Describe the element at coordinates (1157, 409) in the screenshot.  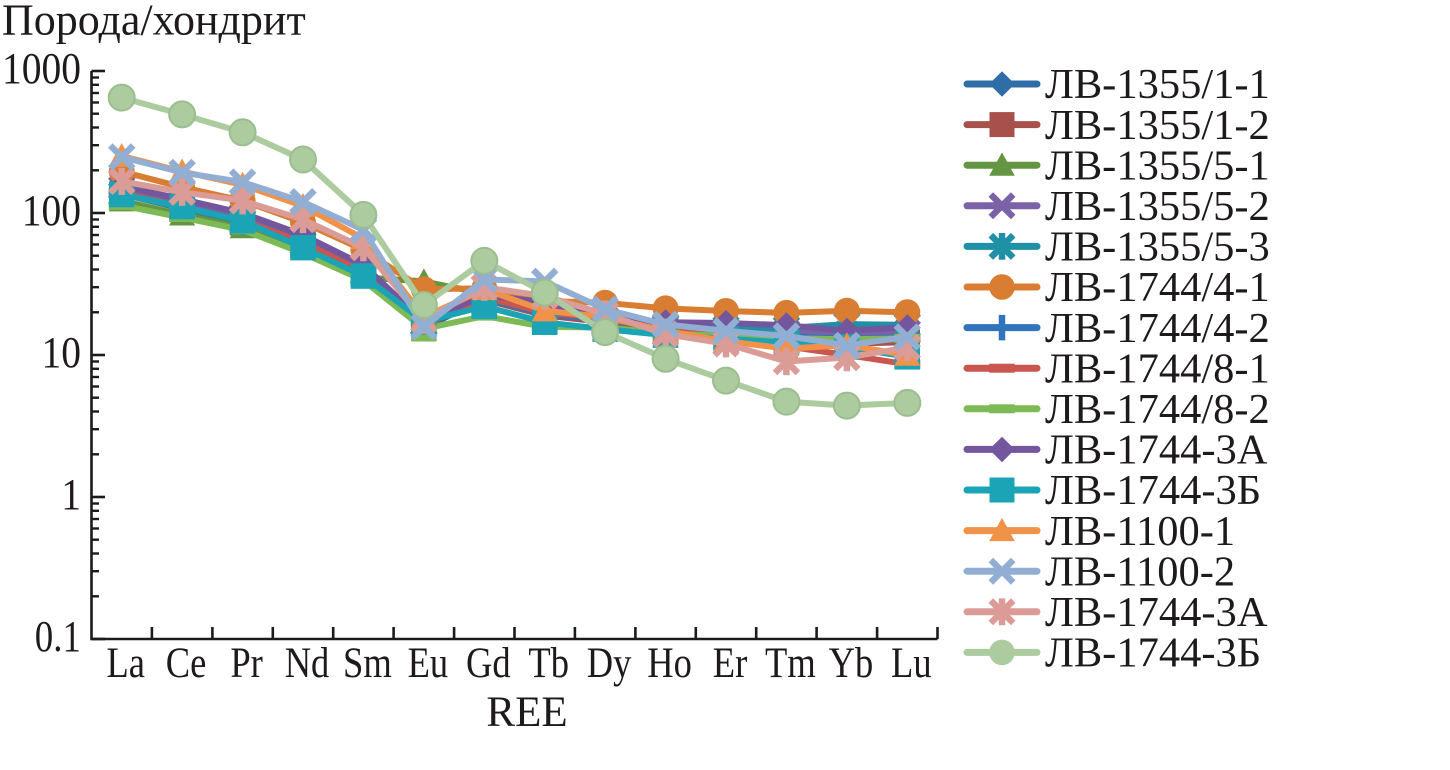
I see `svg-text: ЛВ-1744/8-2` at that location.